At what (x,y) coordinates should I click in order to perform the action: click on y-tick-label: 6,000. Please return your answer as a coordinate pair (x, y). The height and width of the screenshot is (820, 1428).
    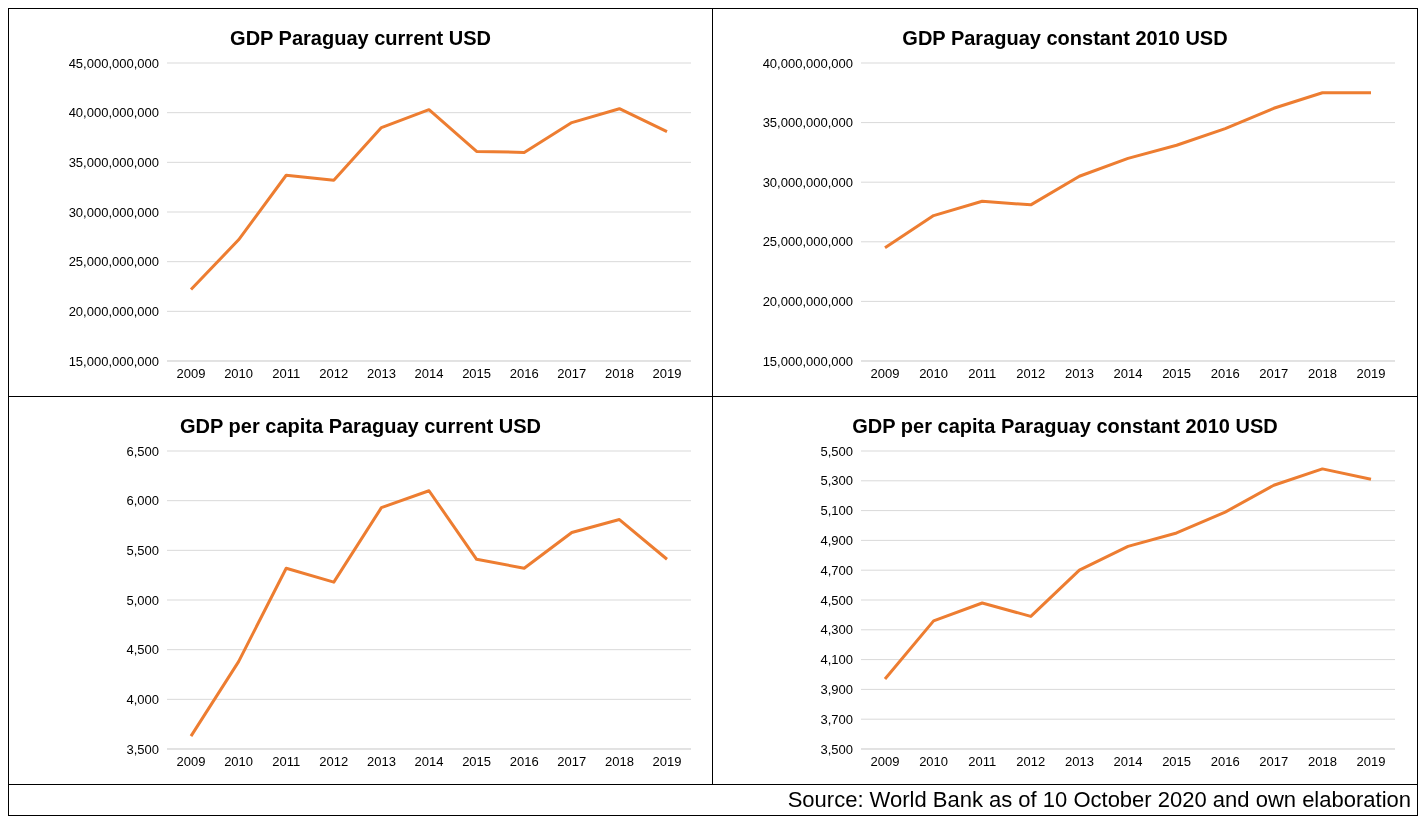
    Looking at the image, I should click on (142, 501).